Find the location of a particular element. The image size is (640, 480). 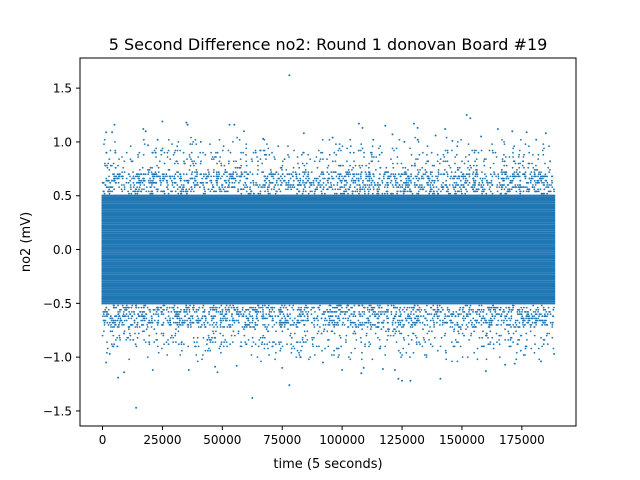

x-tick-label: 175000 is located at coordinates (522, 440).